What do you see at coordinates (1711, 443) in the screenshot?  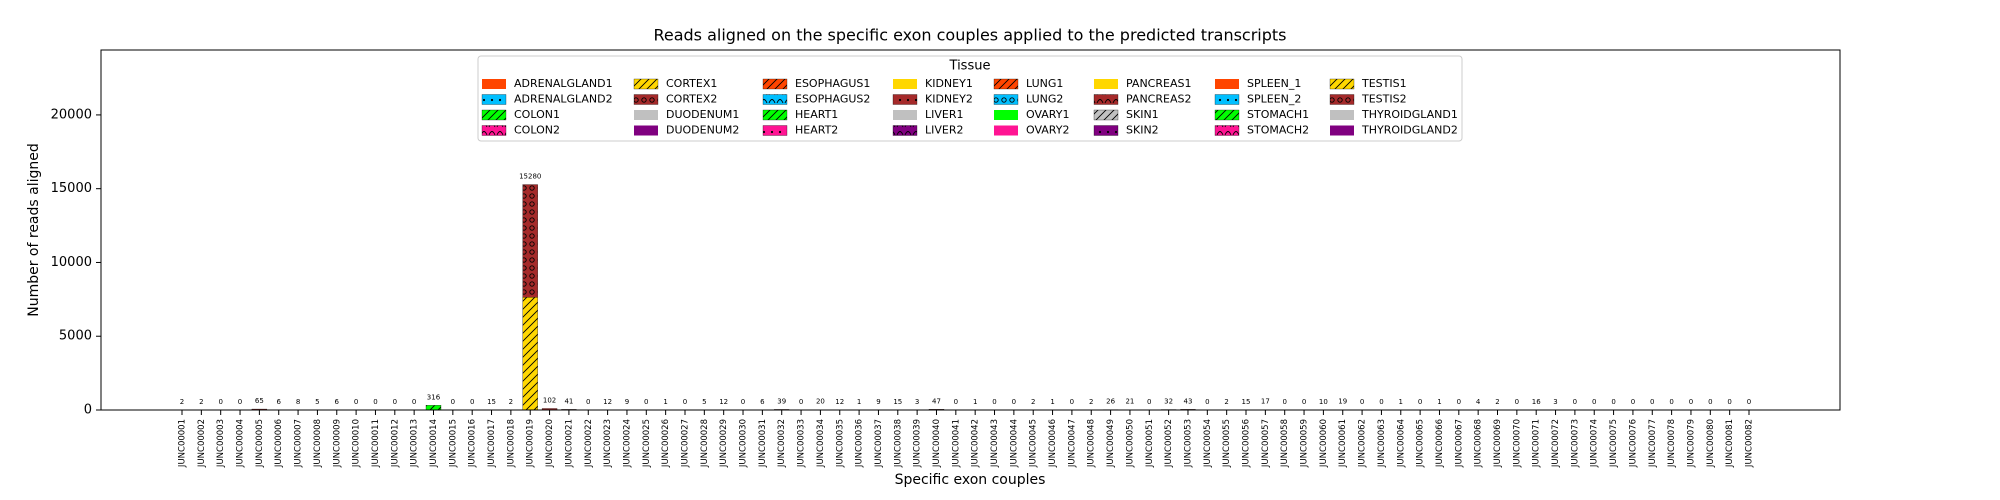 I see `x-tick-label: JUNC00080` at bounding box center [1711, 443].